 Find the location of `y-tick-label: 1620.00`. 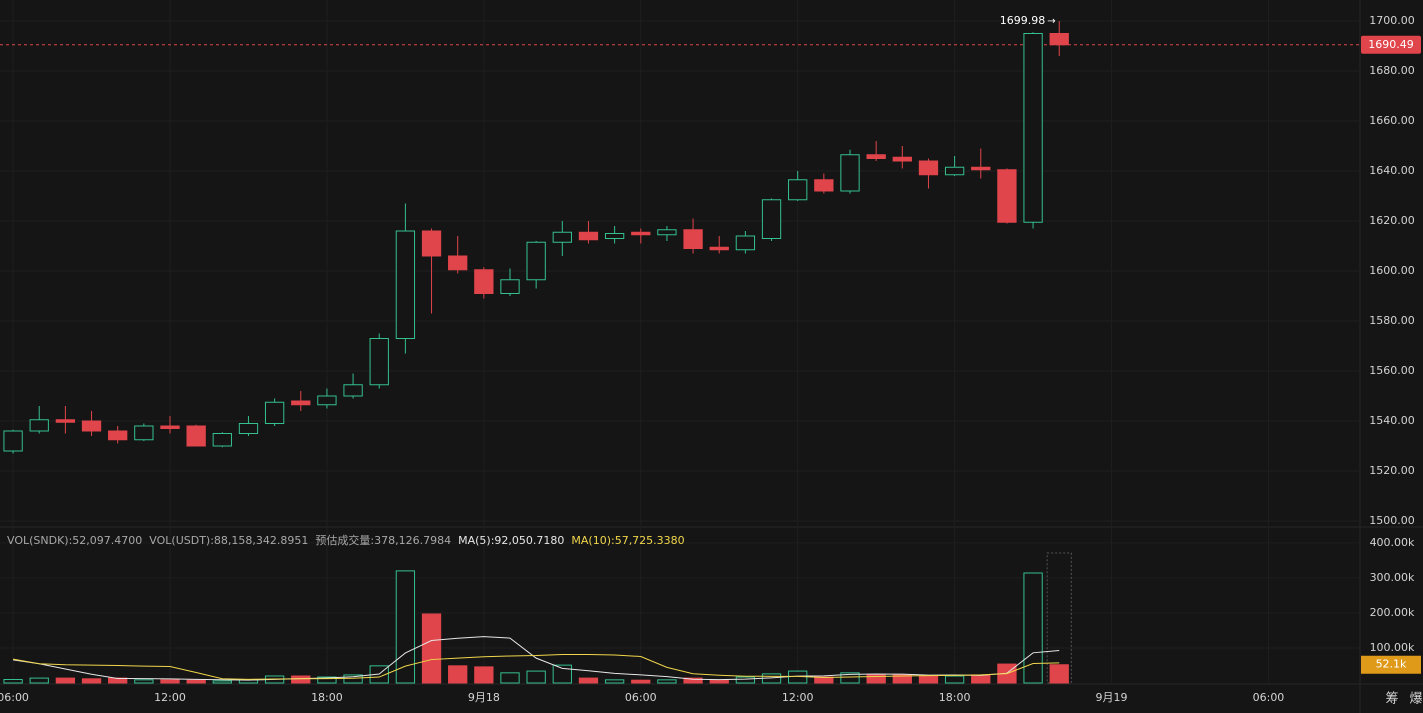

y-tick-label: 1620.00 is located at coordinates (1392, 220).